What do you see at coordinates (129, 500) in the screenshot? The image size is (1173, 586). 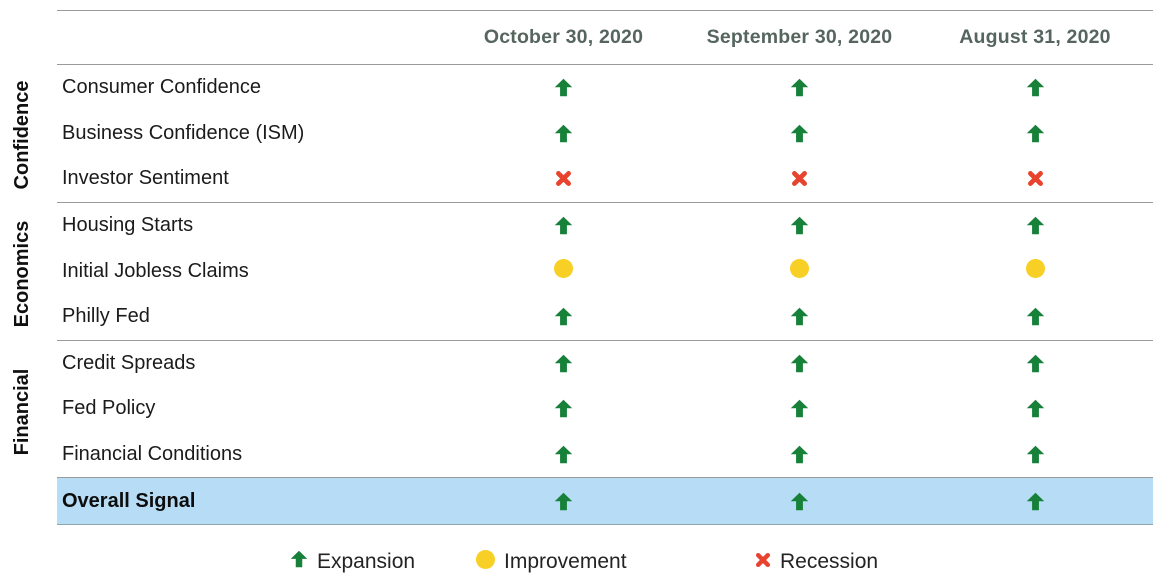 I see `overall-signal-label: Overall Signal` at bounding box center [129, 500].